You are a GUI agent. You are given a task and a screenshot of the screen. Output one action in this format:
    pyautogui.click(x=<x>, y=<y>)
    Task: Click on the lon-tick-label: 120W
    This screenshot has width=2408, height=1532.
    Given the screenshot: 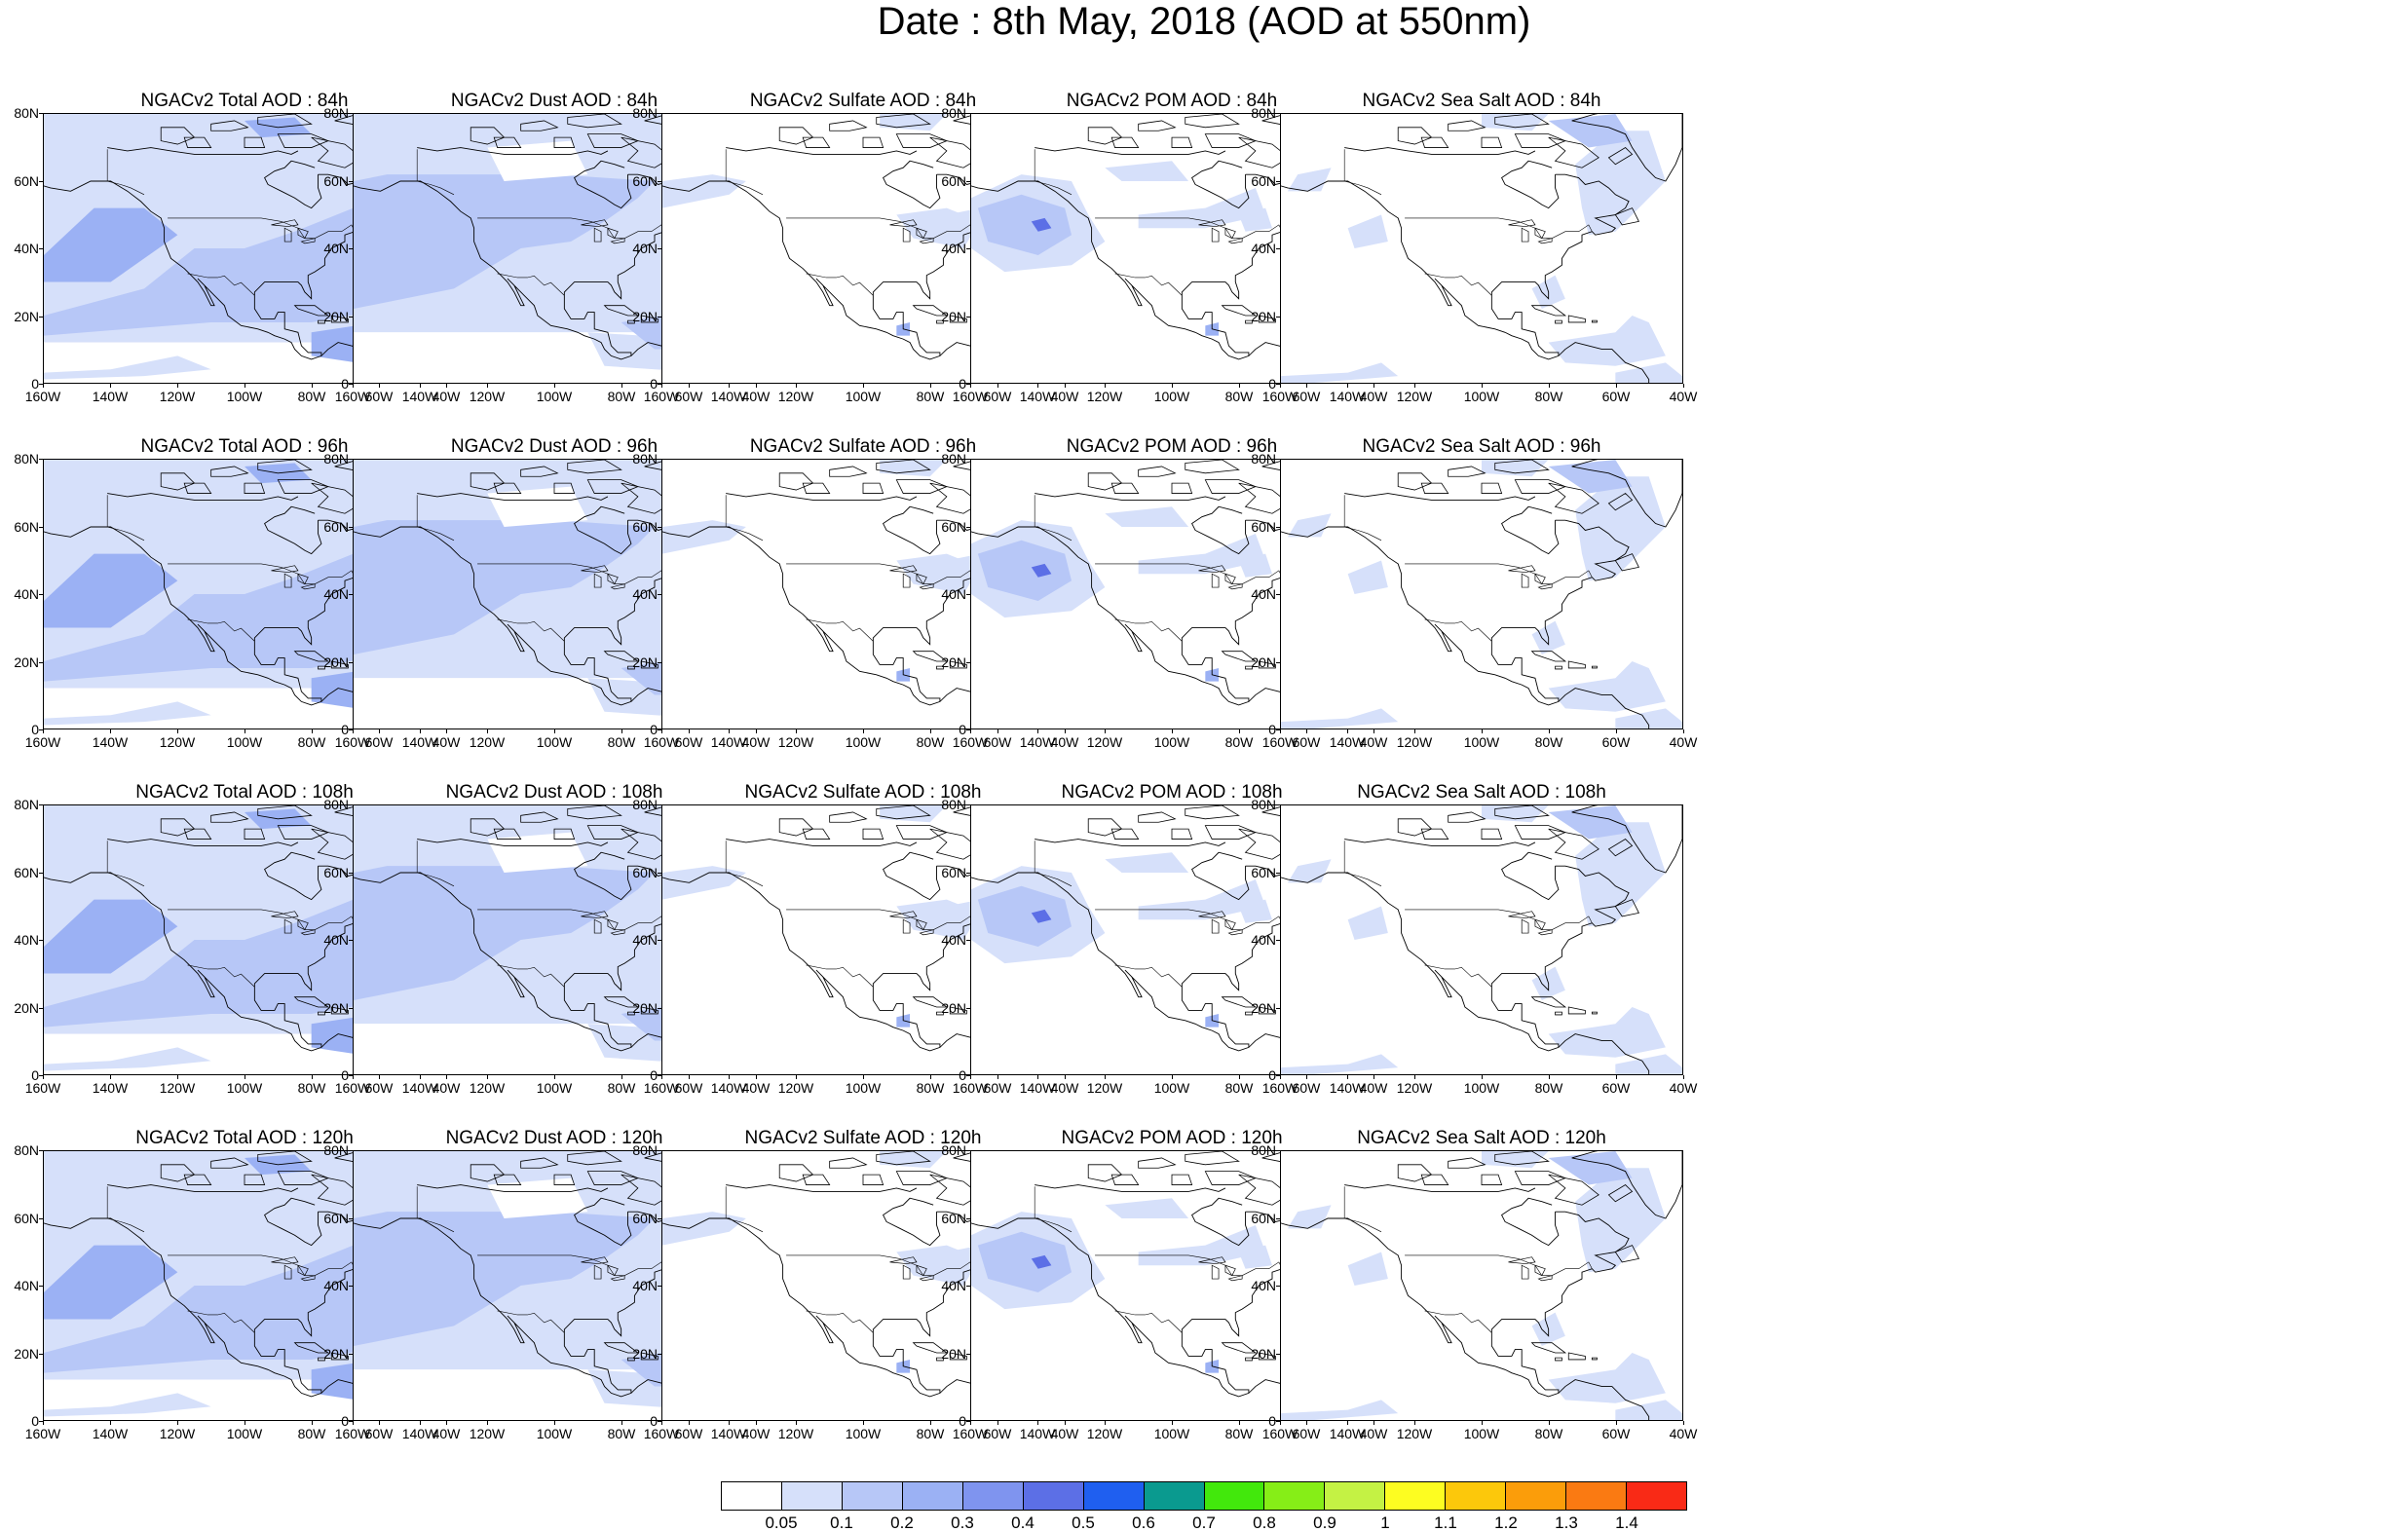 What is the action you would take?
    pyautogui.click(x=1414, y=396)
    